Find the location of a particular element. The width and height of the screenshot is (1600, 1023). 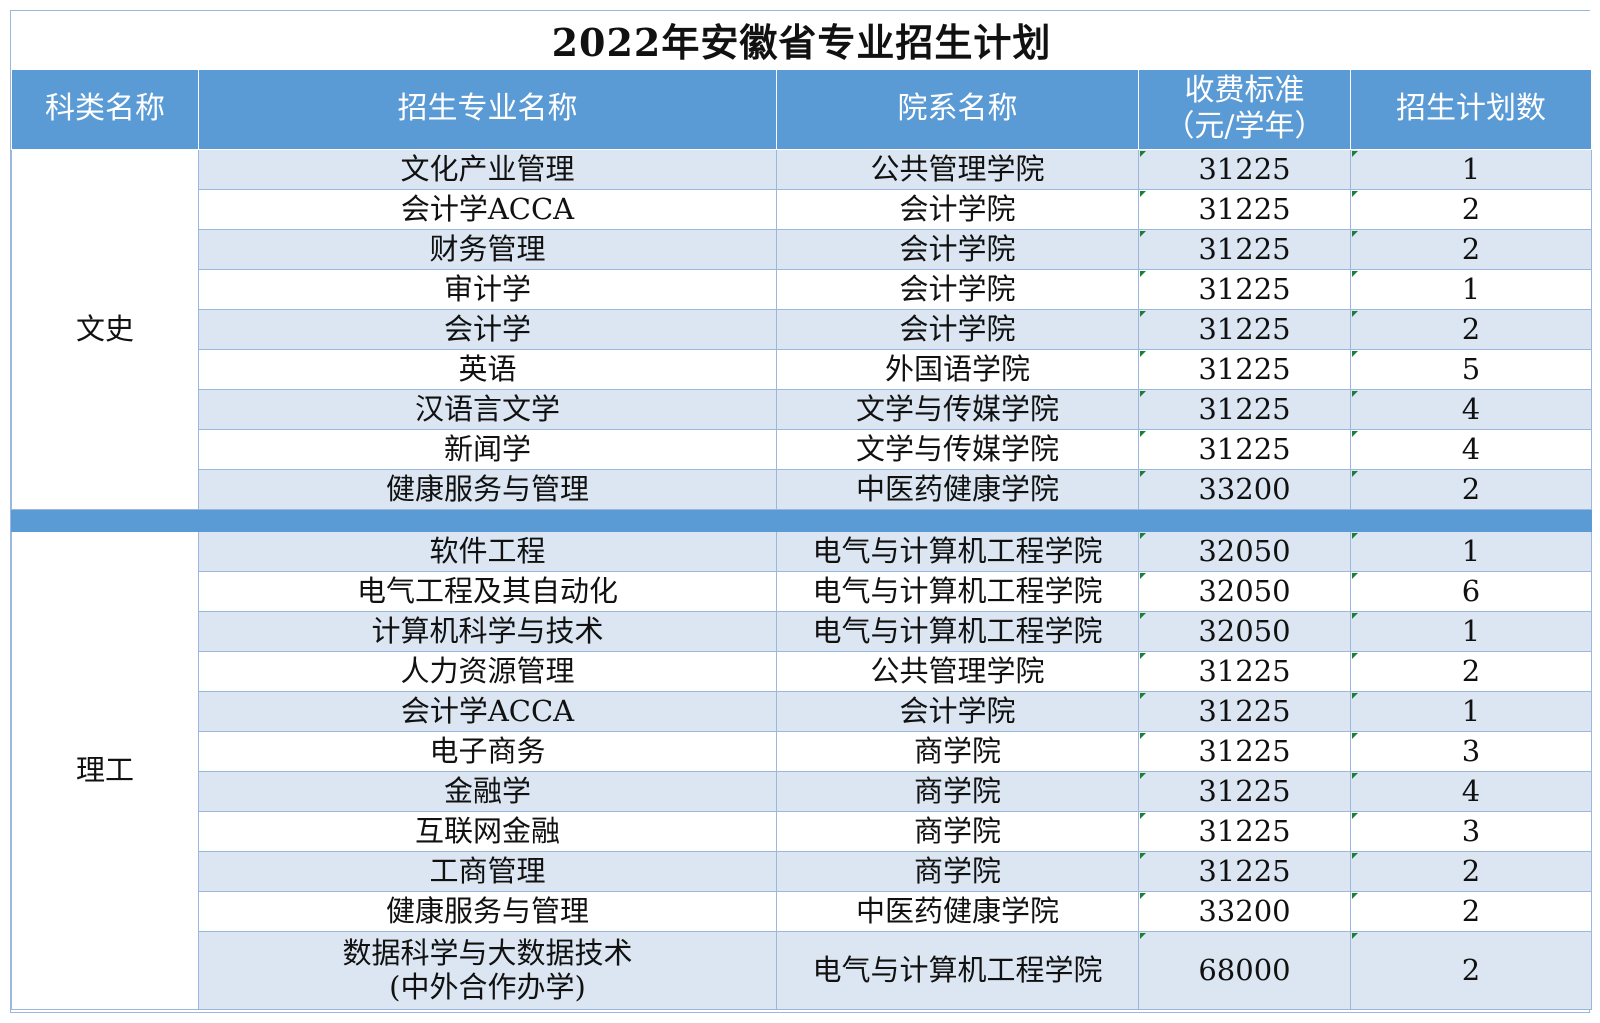

category-cell: 文史 is located at coordinates (105, 329).